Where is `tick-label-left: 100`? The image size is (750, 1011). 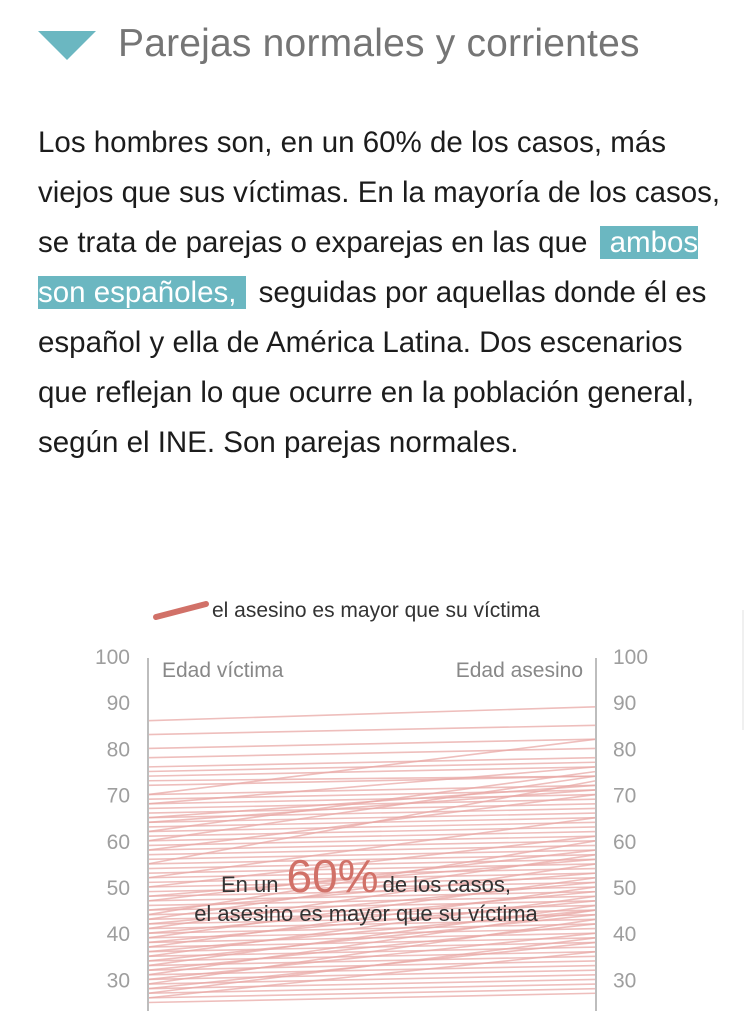 tick-label-left: 100 is located at coordinates (112, 657).